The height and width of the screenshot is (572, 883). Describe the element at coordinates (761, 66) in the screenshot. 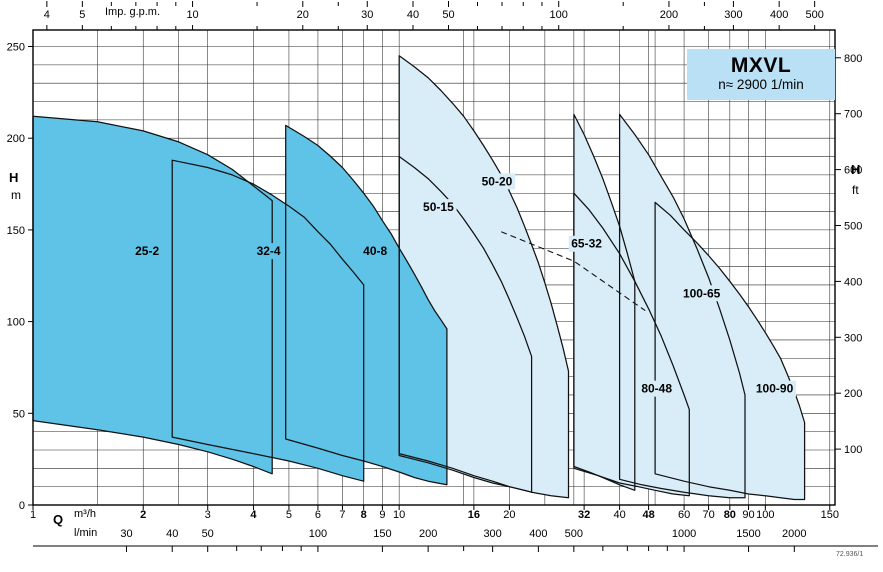

I see `model-name: MXVL` at that location.